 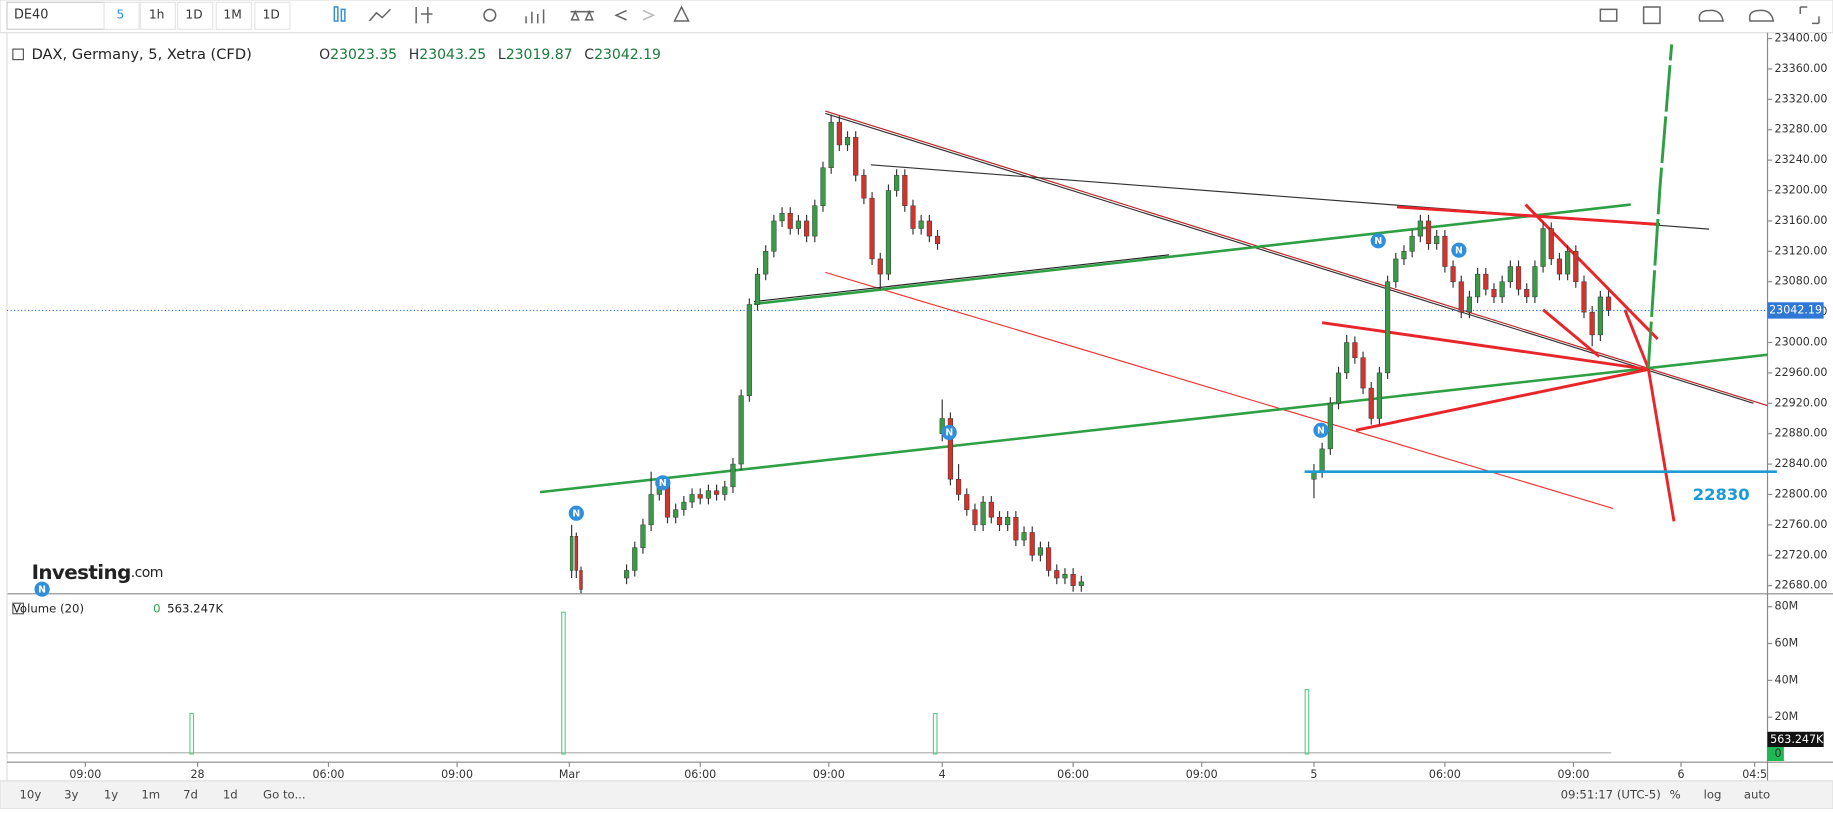 What do you see at coordinates (197, 774) in the screenshot?
I see `x-tick-label: 28` at bounding box center [197, 774].